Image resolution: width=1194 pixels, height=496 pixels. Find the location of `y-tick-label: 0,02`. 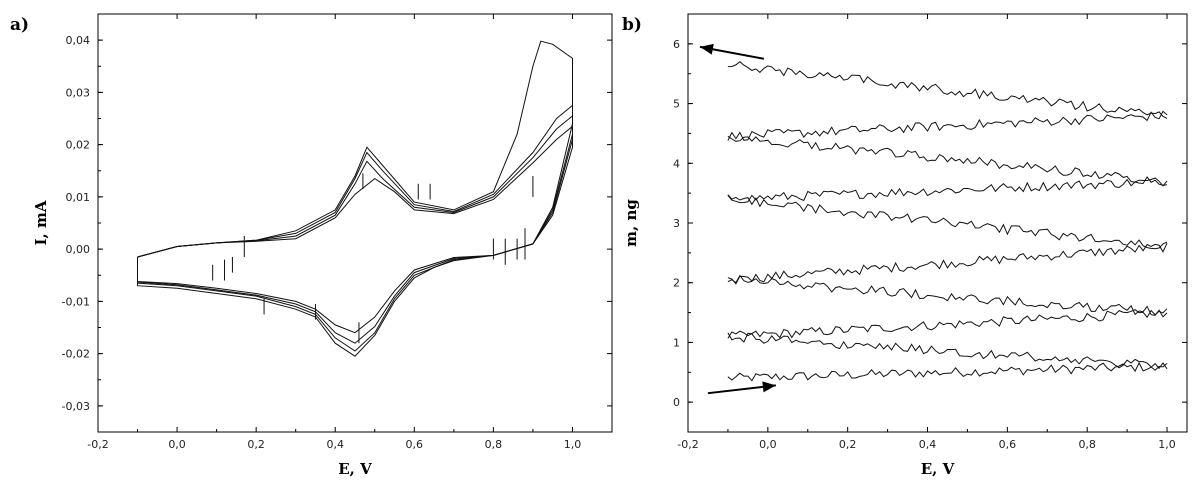

y-tick-label: 0,02 is located at coordinates (78, 145).